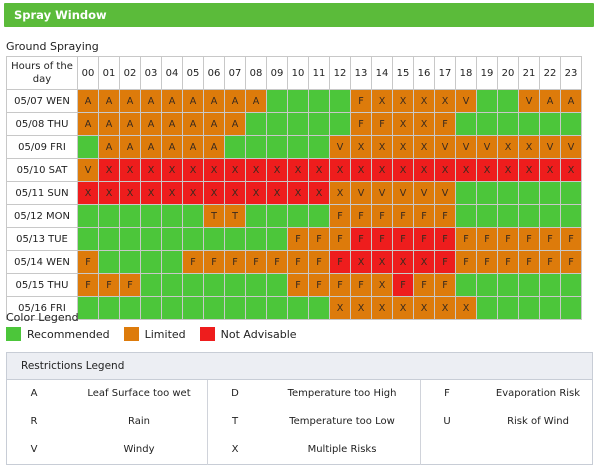  What do you see at coordinates (34, 421) in the screenshot?
I see `restriction-code: R` at bounding box center [34, 421].